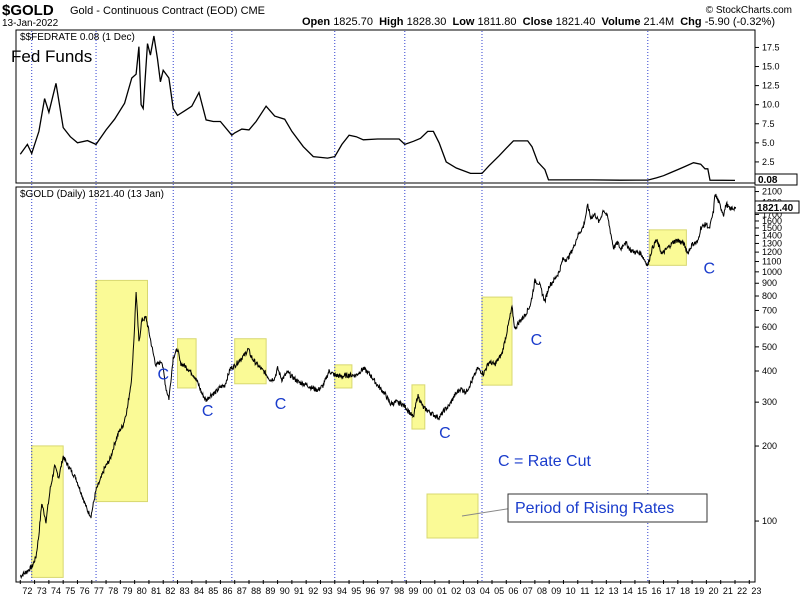  Describe the element at coordinates (777, 207) in the screenshot. I see `gold-last-value-box` at that location.